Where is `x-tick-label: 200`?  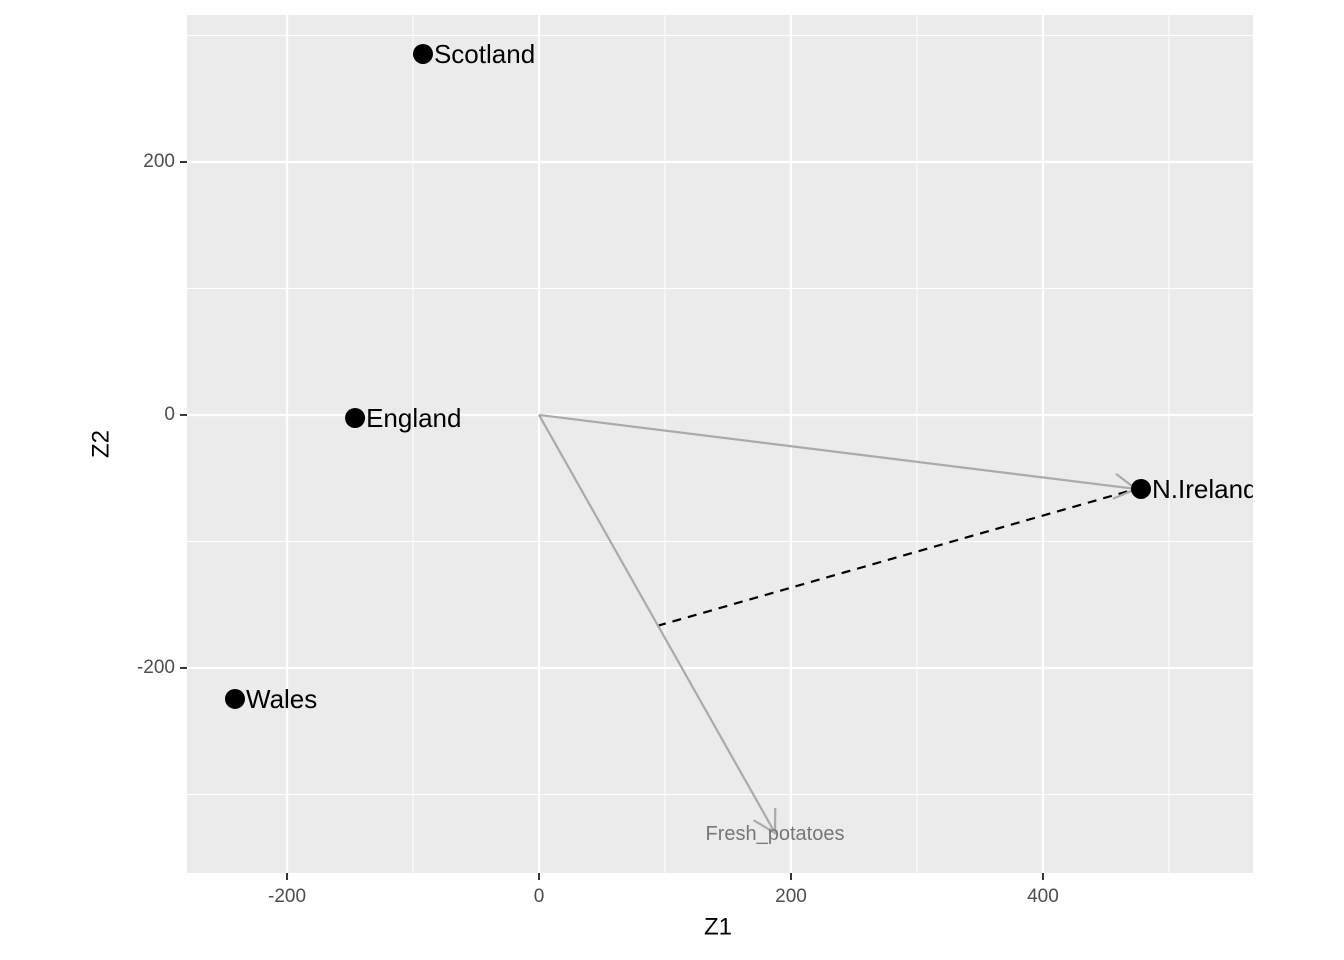
x-tick-label: 200 is located at coordinates (791, 896).